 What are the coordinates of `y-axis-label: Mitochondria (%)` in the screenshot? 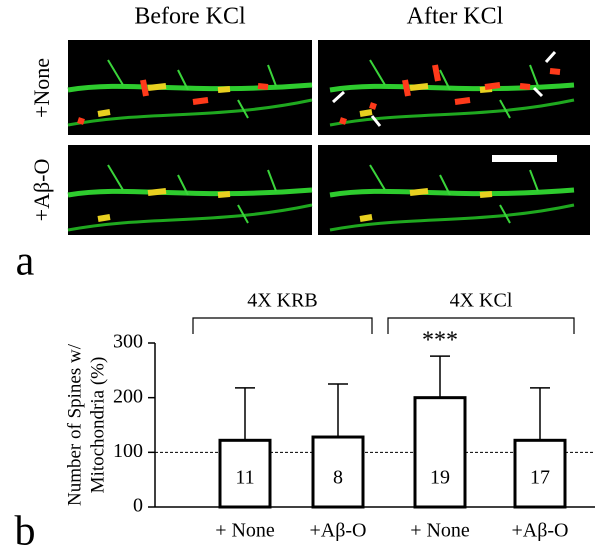 It's located at (97, 425).